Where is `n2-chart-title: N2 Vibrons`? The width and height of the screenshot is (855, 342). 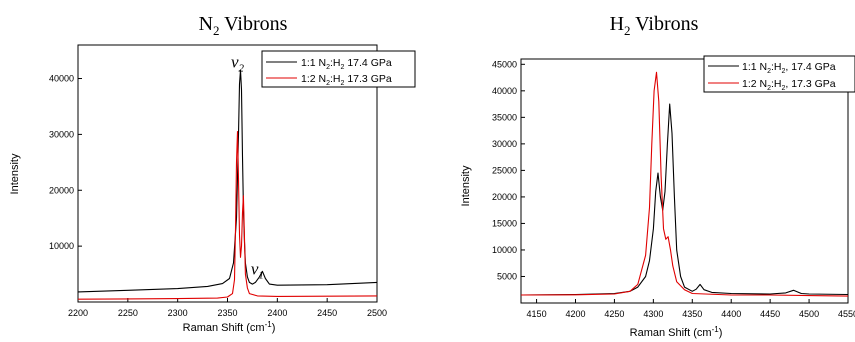
n2-chart-title: N2 Vibrons is located at coordinates (243, 25).